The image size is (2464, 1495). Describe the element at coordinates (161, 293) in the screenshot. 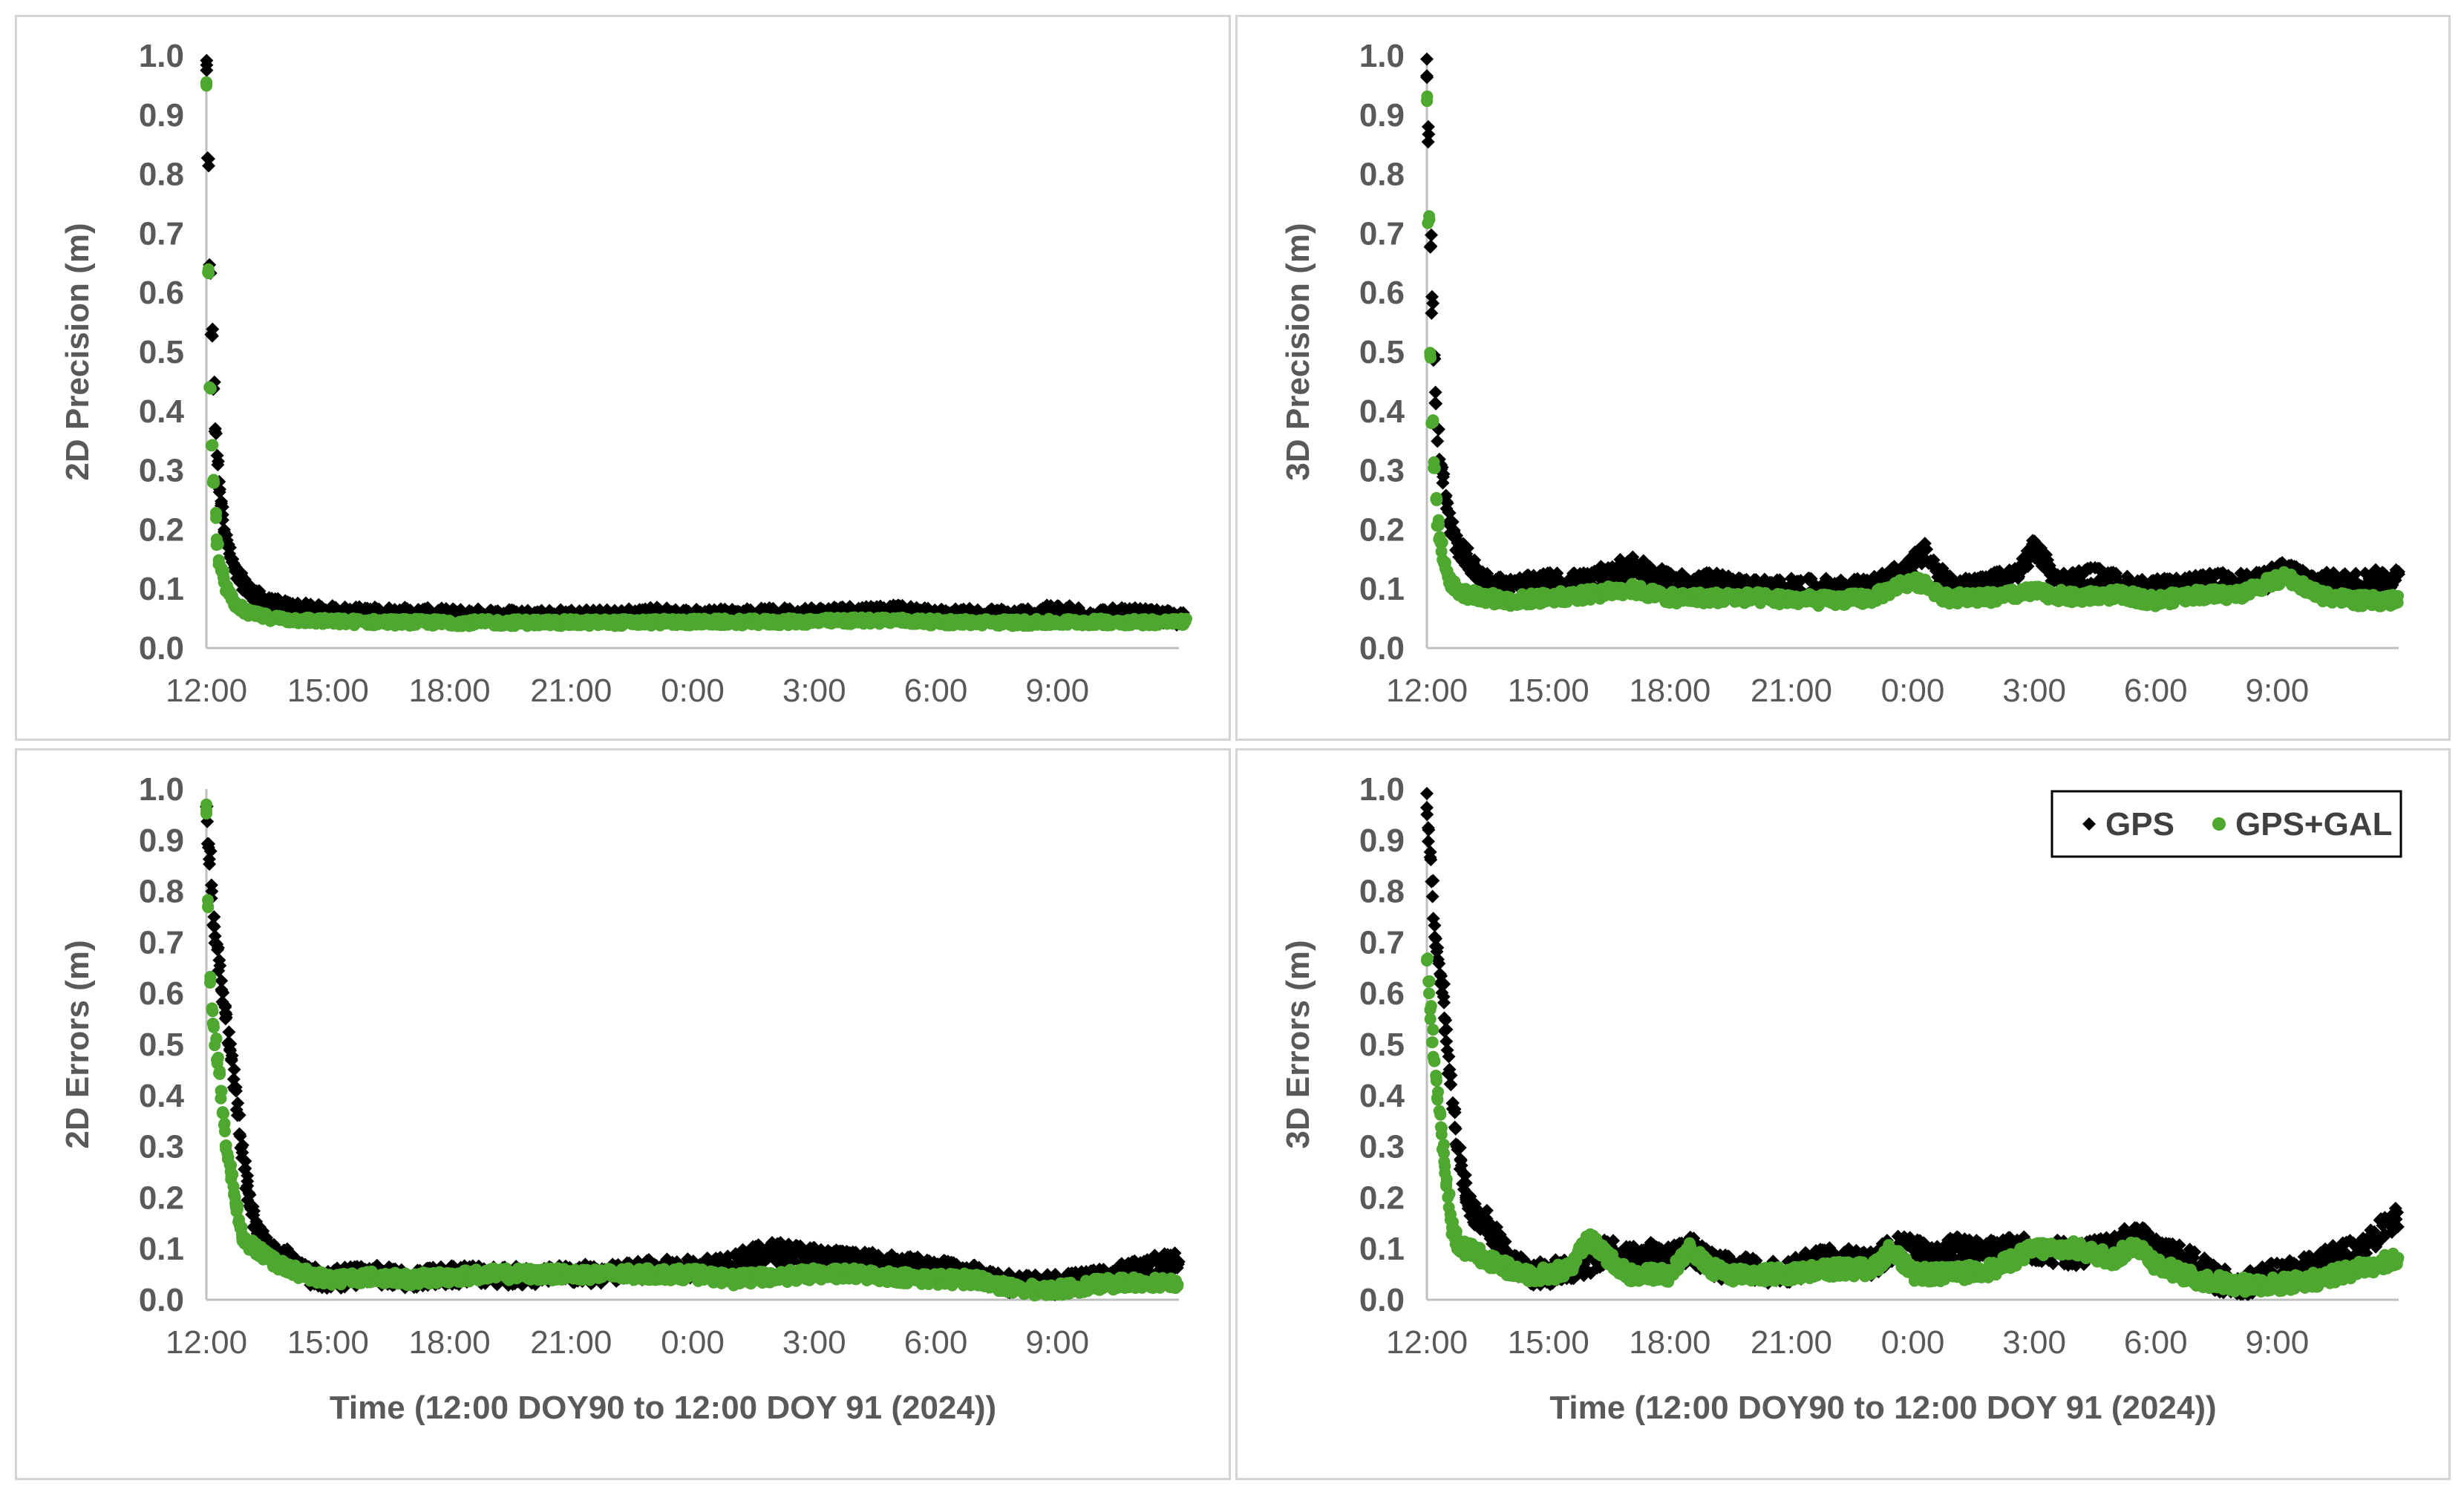

I see `y-tick-label: 0.6` at that location.